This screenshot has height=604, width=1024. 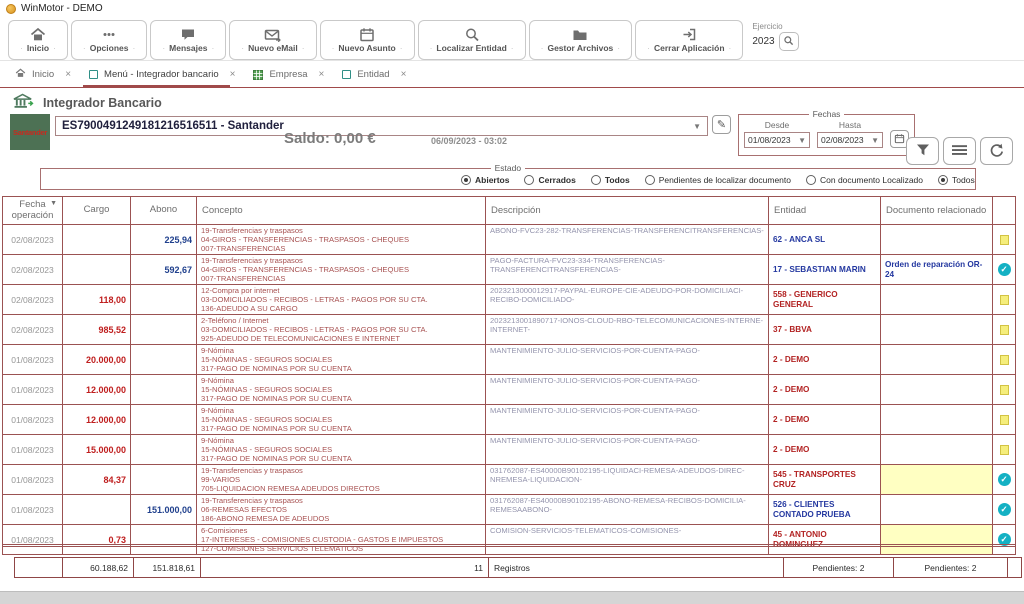 What do you see at coordinates (777, 125) in the screenshot?
I see `desde-label: Desde` at bounding box center [777, 125].